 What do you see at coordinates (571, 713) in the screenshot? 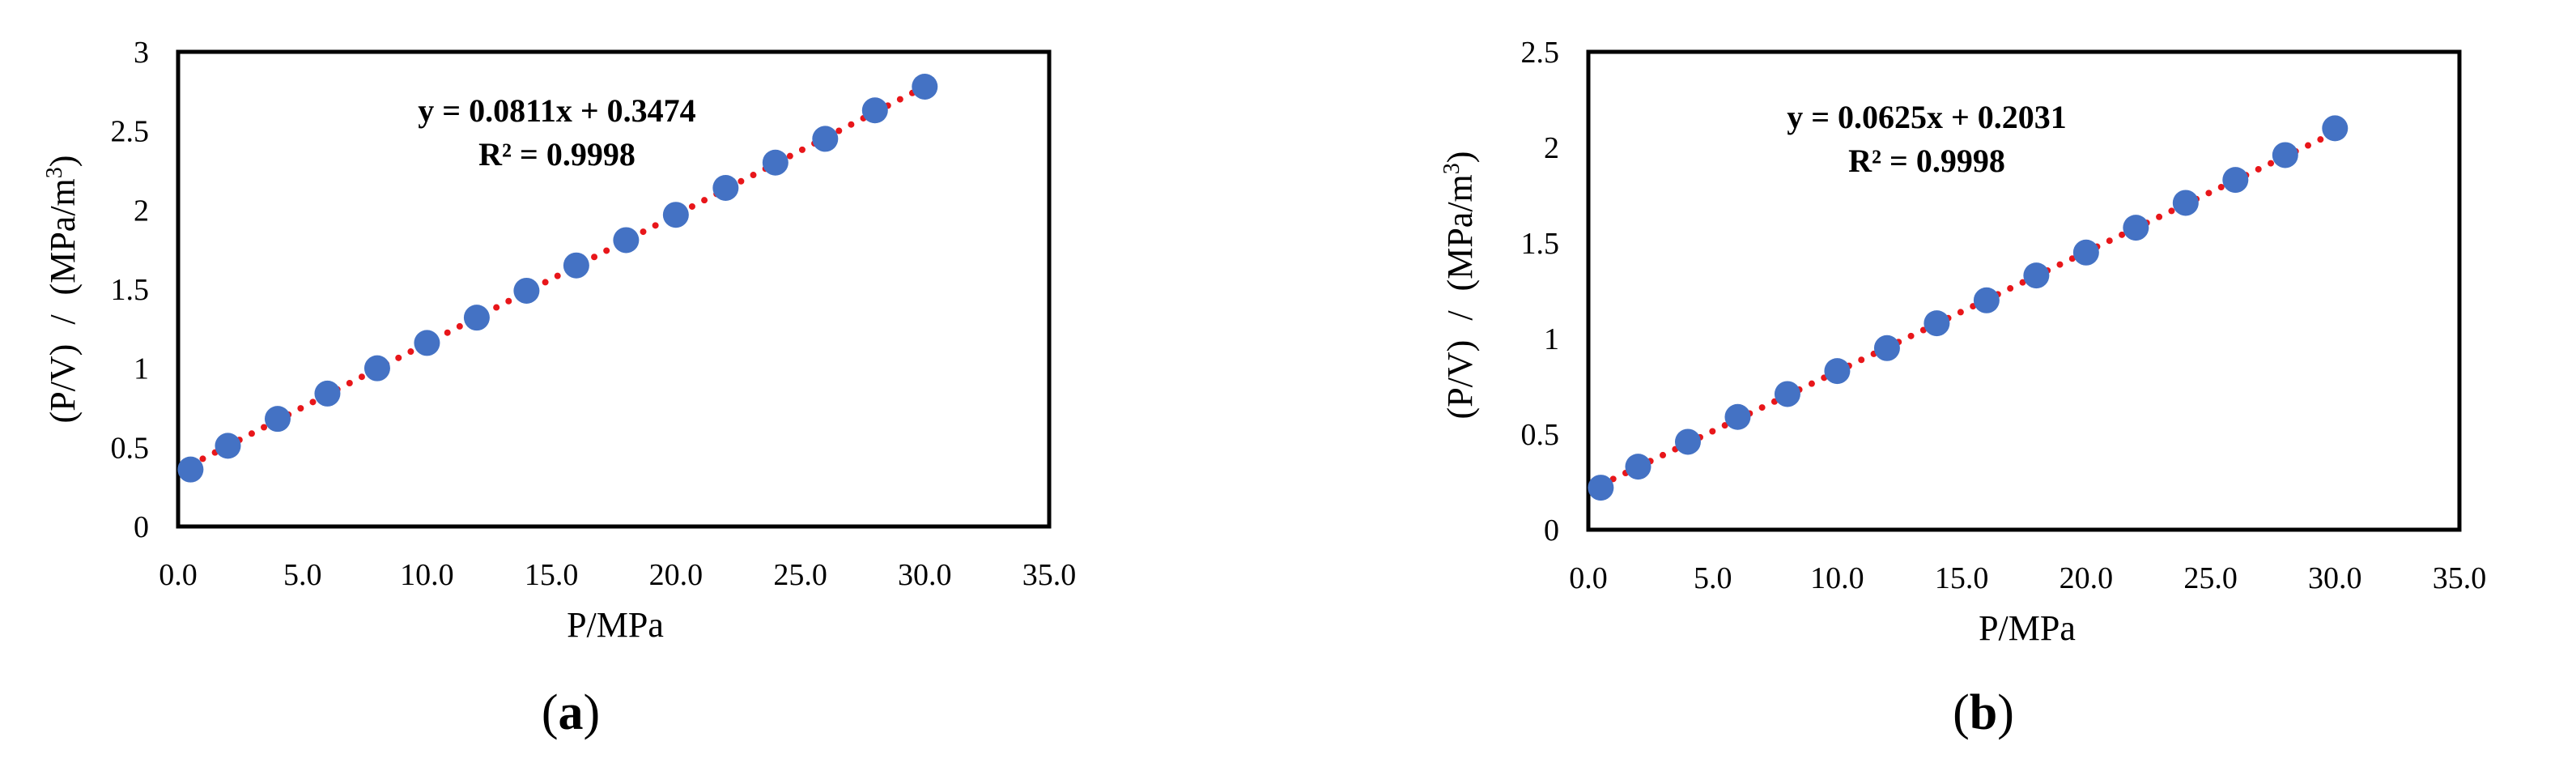
I see `panel-label-a: (a)` at bounding box center [571, 713].